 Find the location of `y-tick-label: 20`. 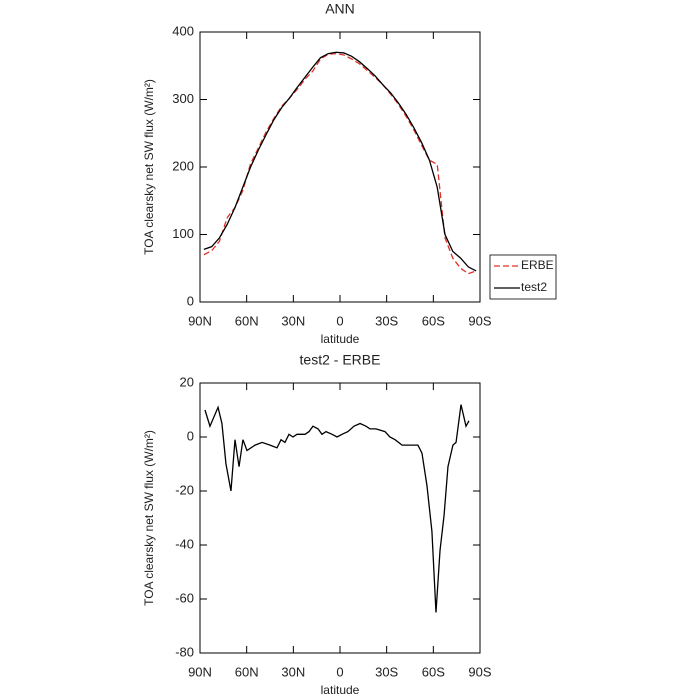

y-tick-label: 20 is located at coordinates (187, 381).